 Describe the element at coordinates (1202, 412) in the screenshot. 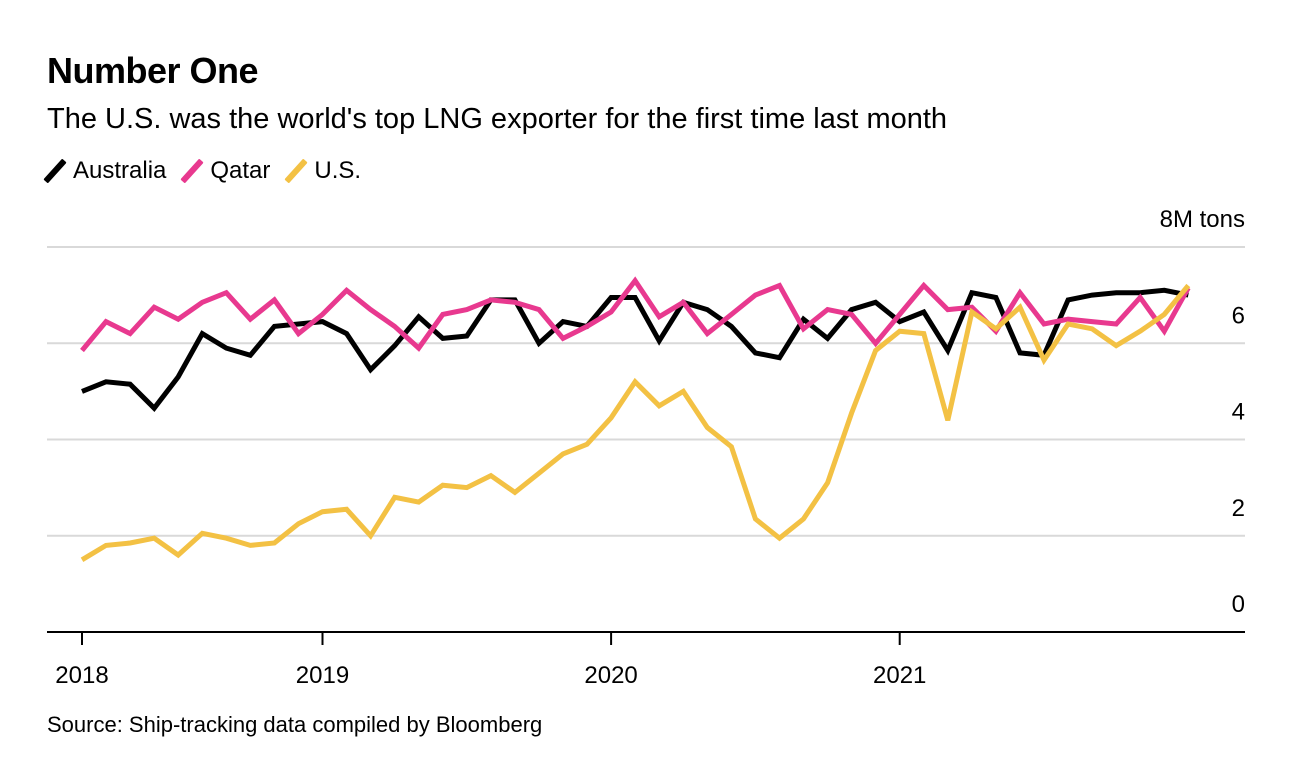

I see `y-axis-labels: 0 2 4 6 8M tons` at that location.